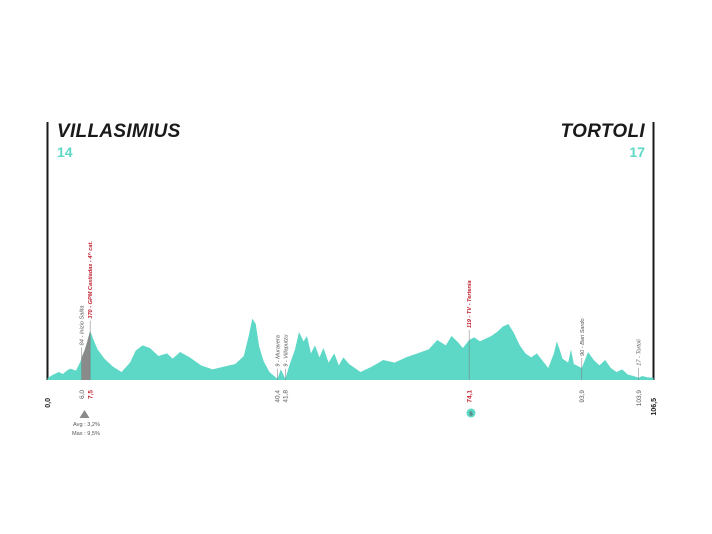 This screenshot has height=534, width=712. Describe the element at coordinates (86, 425) in the screenshot. I see `climb-avg: Avg : 3,2%` at that location.